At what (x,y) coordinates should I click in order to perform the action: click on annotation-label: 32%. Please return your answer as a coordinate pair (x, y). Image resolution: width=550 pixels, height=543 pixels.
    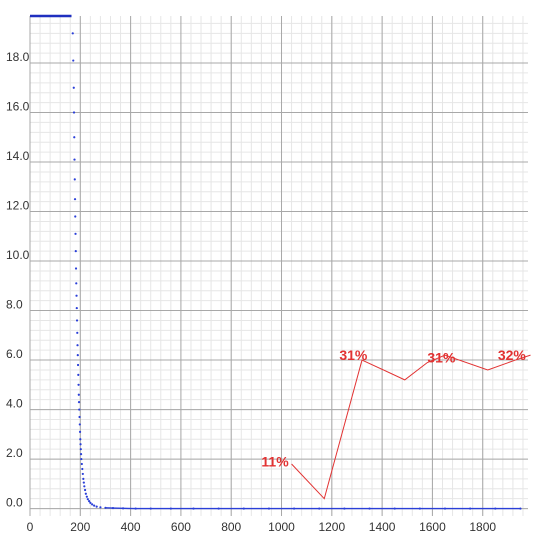
    Looking at the image, I should click on (512, 355).